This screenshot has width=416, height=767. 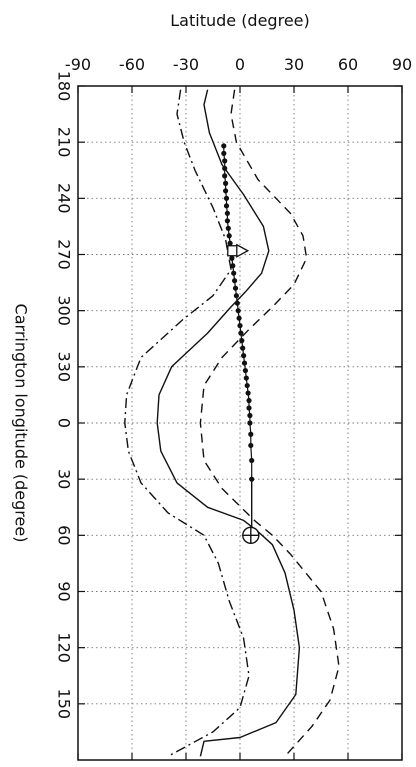 I want to click on y-tick-label: 0, so click(x=64, y=423).